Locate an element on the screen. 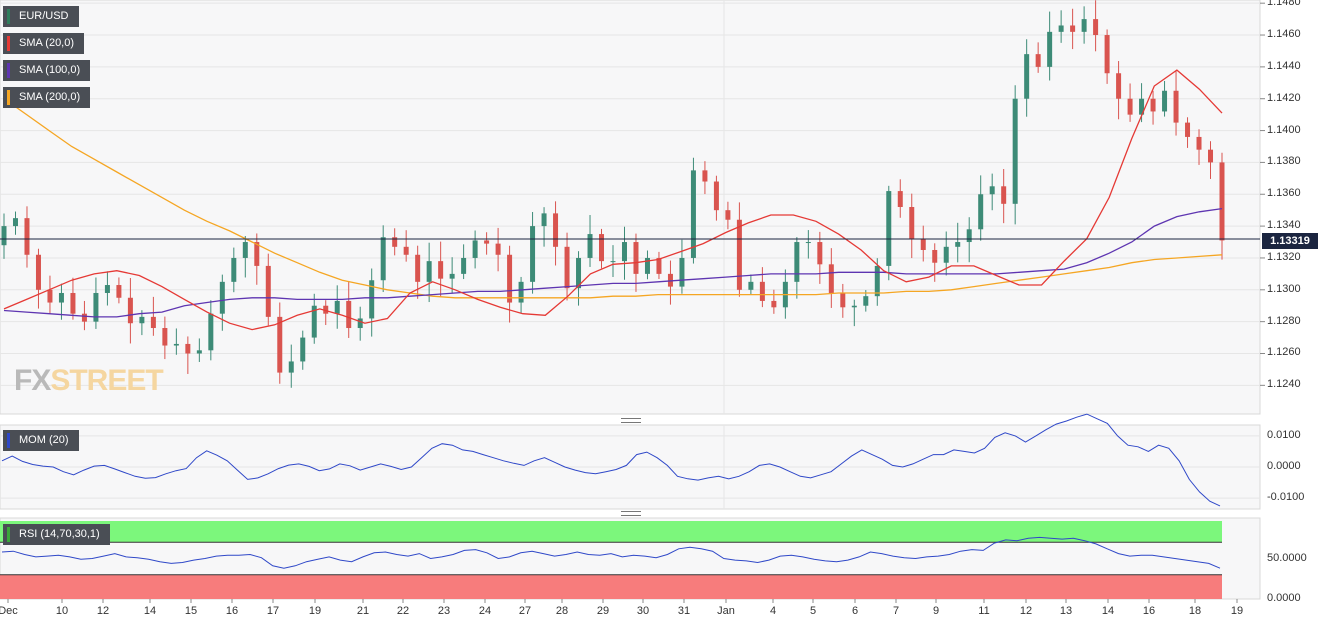 The height and width of the screenshot is (625, 1334). rsi-overbought-zone is located at coordinates (611, 532).